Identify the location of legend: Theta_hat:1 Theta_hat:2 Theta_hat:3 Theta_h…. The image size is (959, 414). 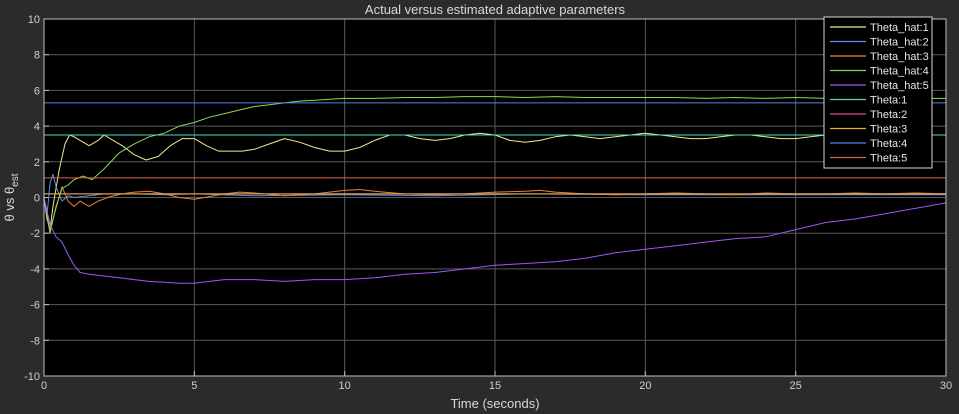
(878, 92).